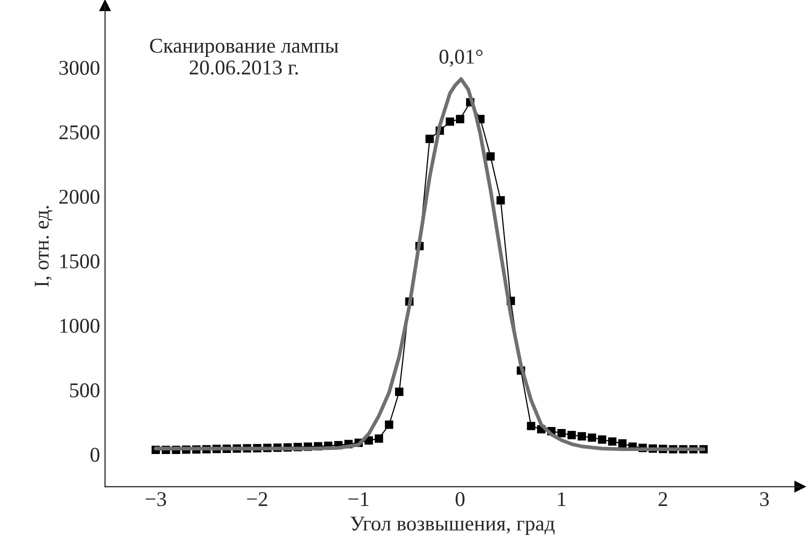  What do you see at coordinates (156, 499) in the screenshot?
I see `x-tick-label: −3` at bounding box center [156, 499].